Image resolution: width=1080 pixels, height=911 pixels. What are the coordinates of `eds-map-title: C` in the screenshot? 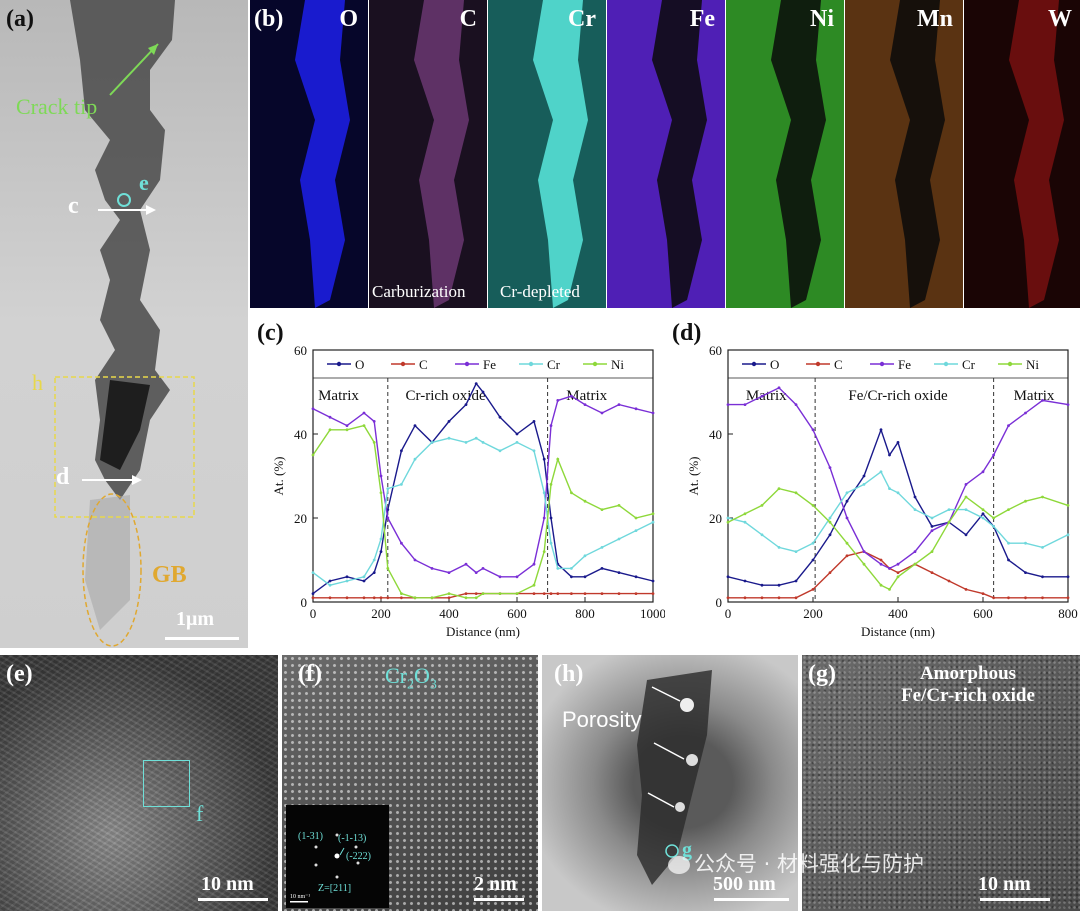 It's located at (468, 19).